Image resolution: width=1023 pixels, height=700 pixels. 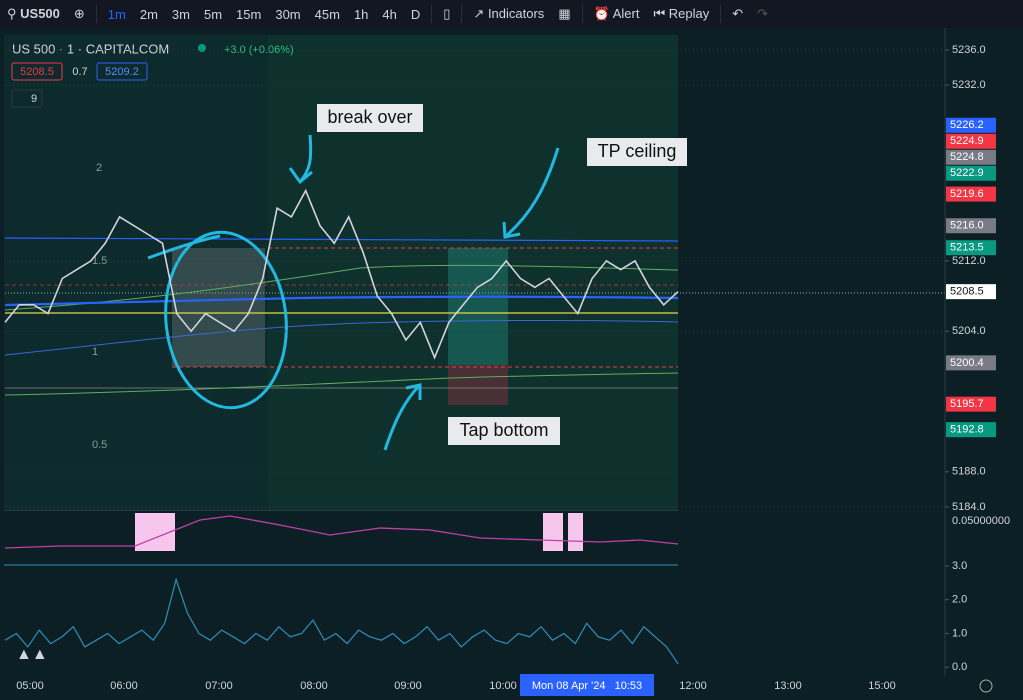 I want to click on indicators-button: ↗ Indicators, so click(x=509, y=13).